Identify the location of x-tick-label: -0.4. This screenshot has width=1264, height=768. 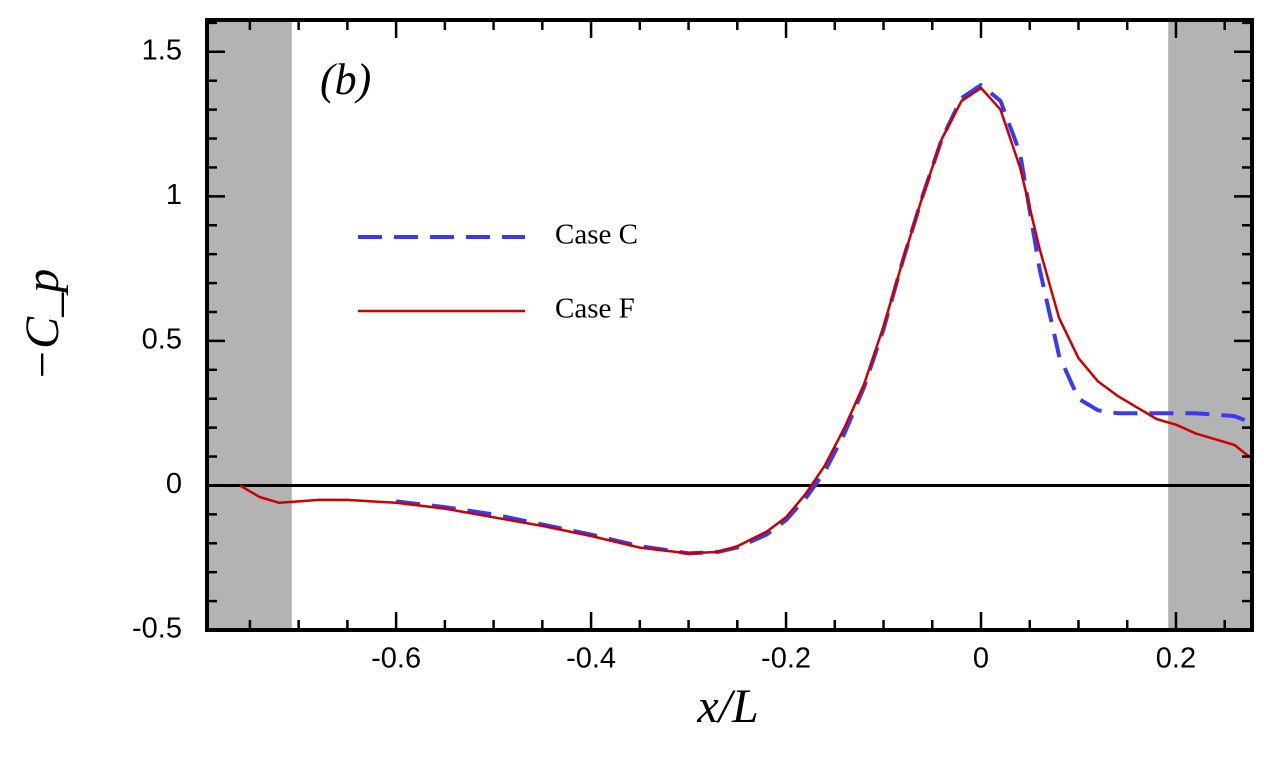
(591, 659).